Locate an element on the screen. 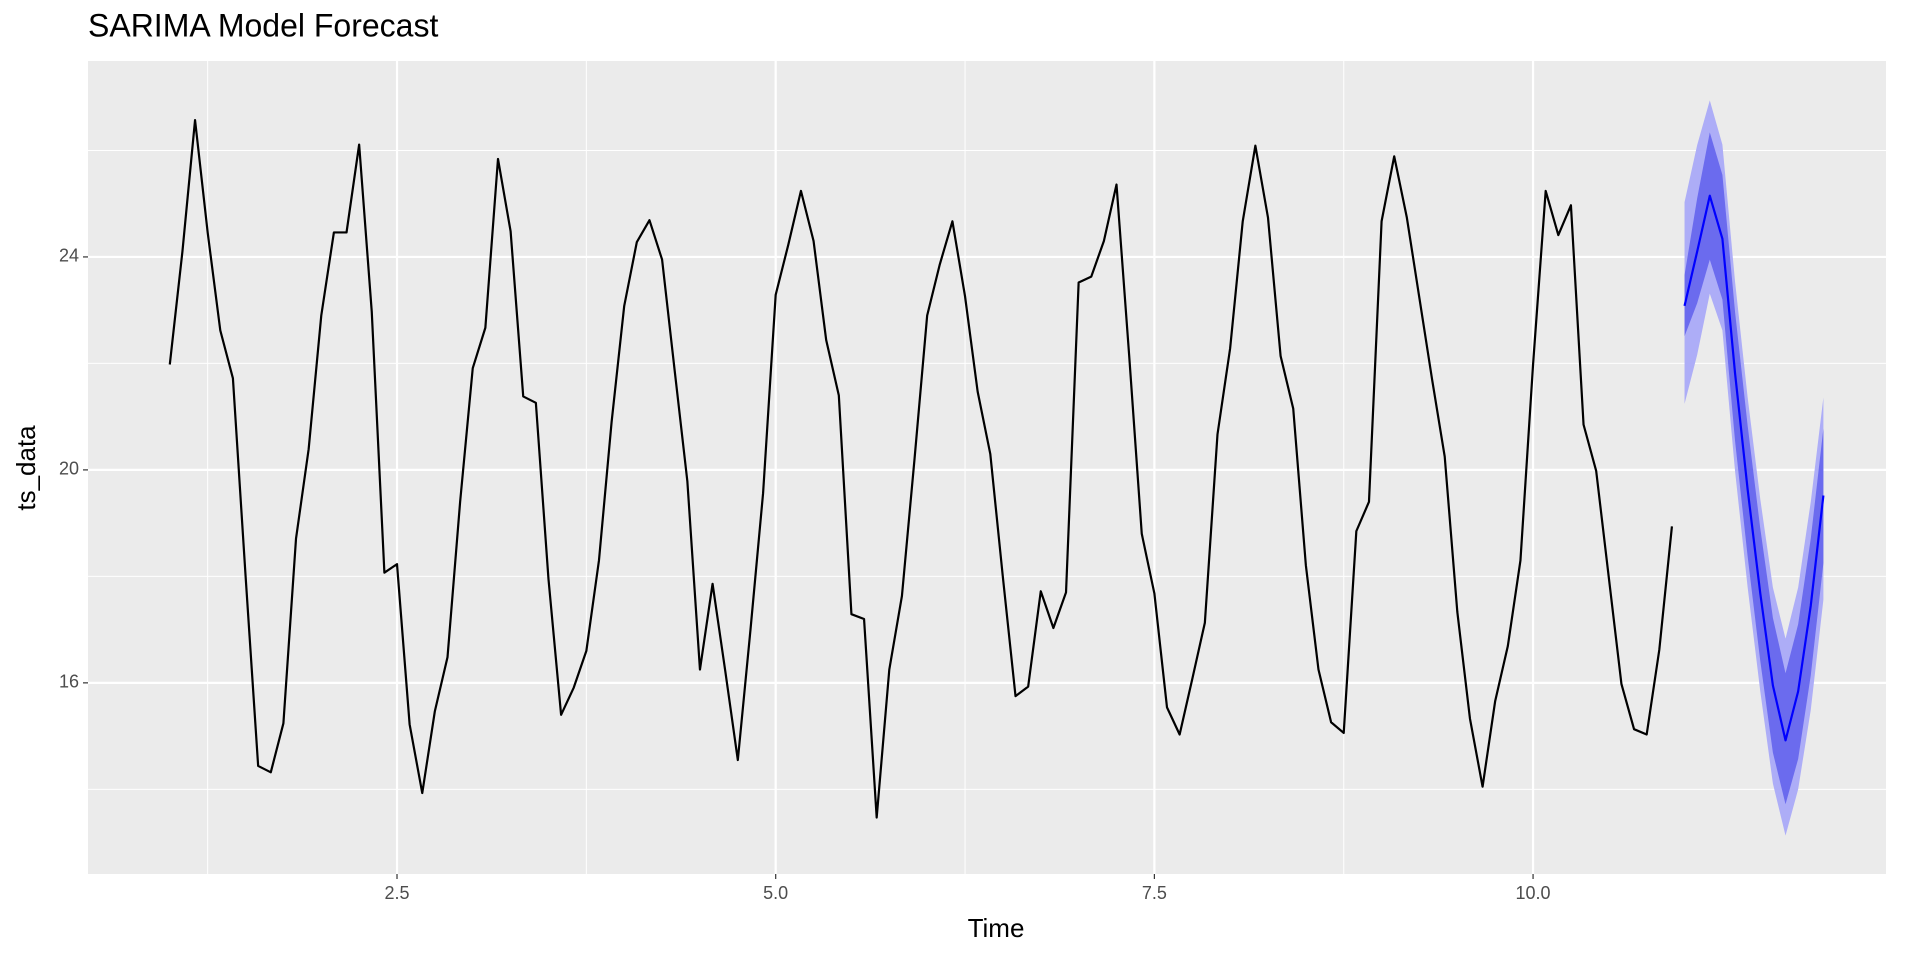  y-tick-label: 24 is located at coordinates (69, 256).